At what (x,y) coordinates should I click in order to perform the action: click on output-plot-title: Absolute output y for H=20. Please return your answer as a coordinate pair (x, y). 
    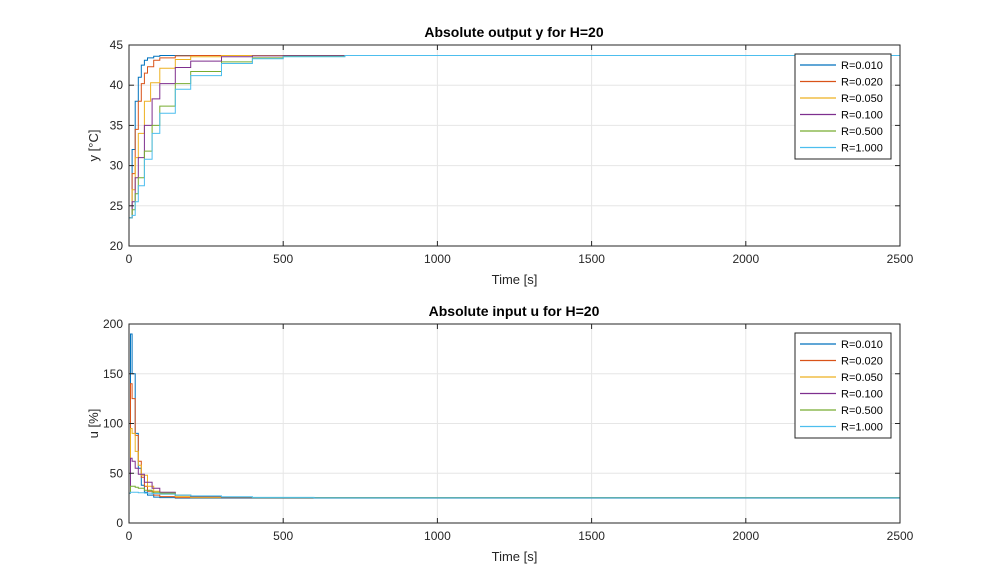
    Looking at the image, I should click on (514, 32).